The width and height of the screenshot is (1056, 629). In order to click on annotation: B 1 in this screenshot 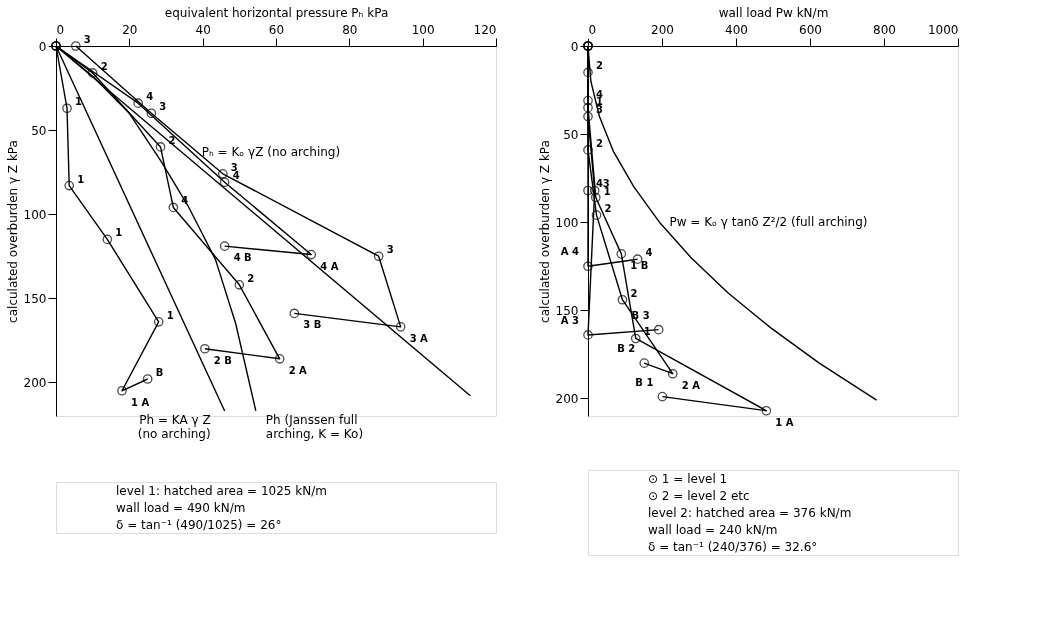, I will do `click(644, 382)`.